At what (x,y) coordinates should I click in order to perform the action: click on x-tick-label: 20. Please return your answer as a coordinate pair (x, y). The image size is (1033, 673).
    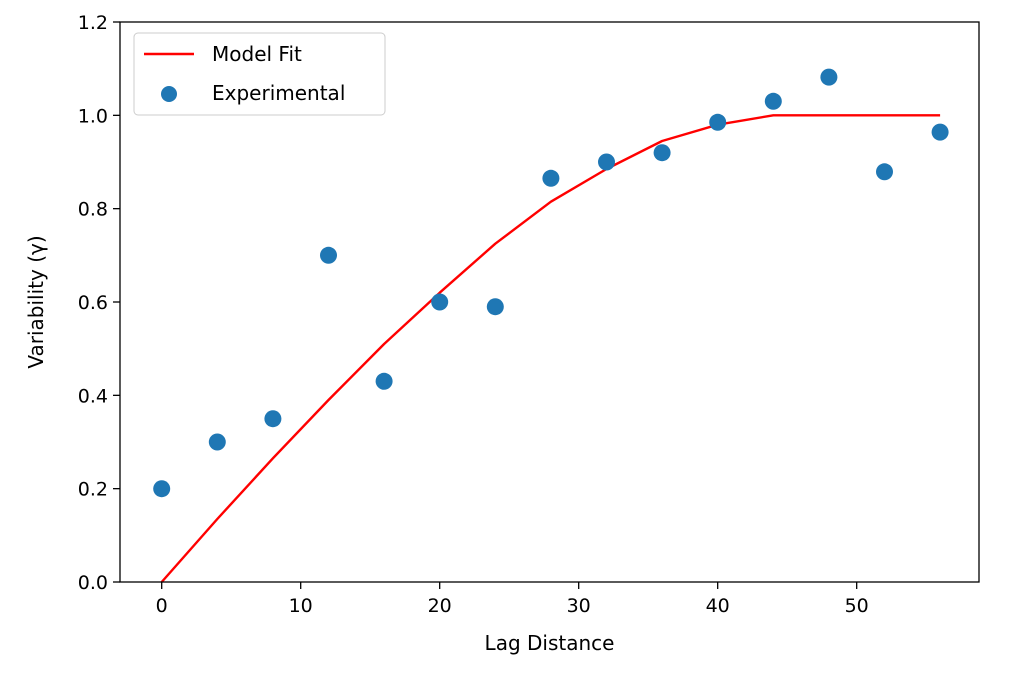
    Looking at the image, I should click on (440, 606).